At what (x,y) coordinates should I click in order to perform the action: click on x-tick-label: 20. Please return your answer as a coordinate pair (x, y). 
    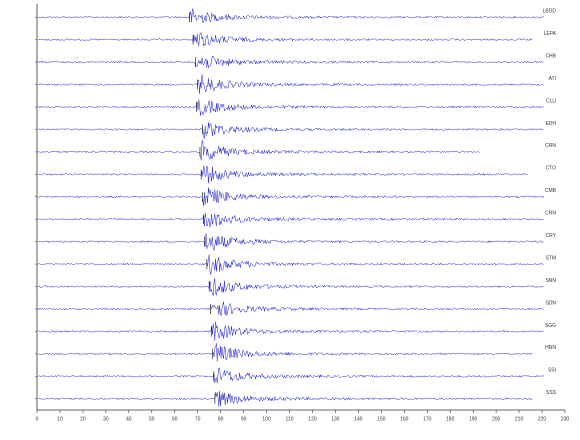
    Looking at the image, I should click on (83, 419).